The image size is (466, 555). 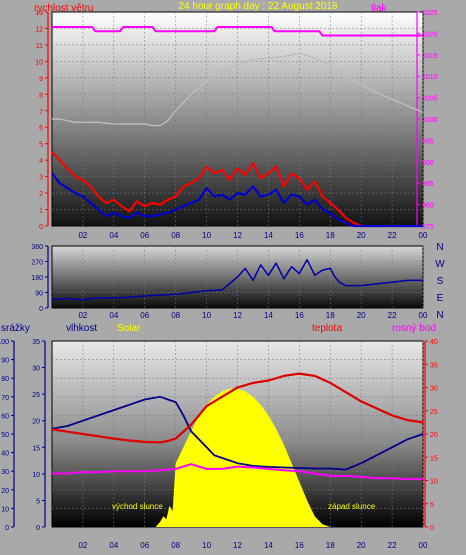 I want to click on rain-axis-tick-label: 70, so click(x=5, y=398).